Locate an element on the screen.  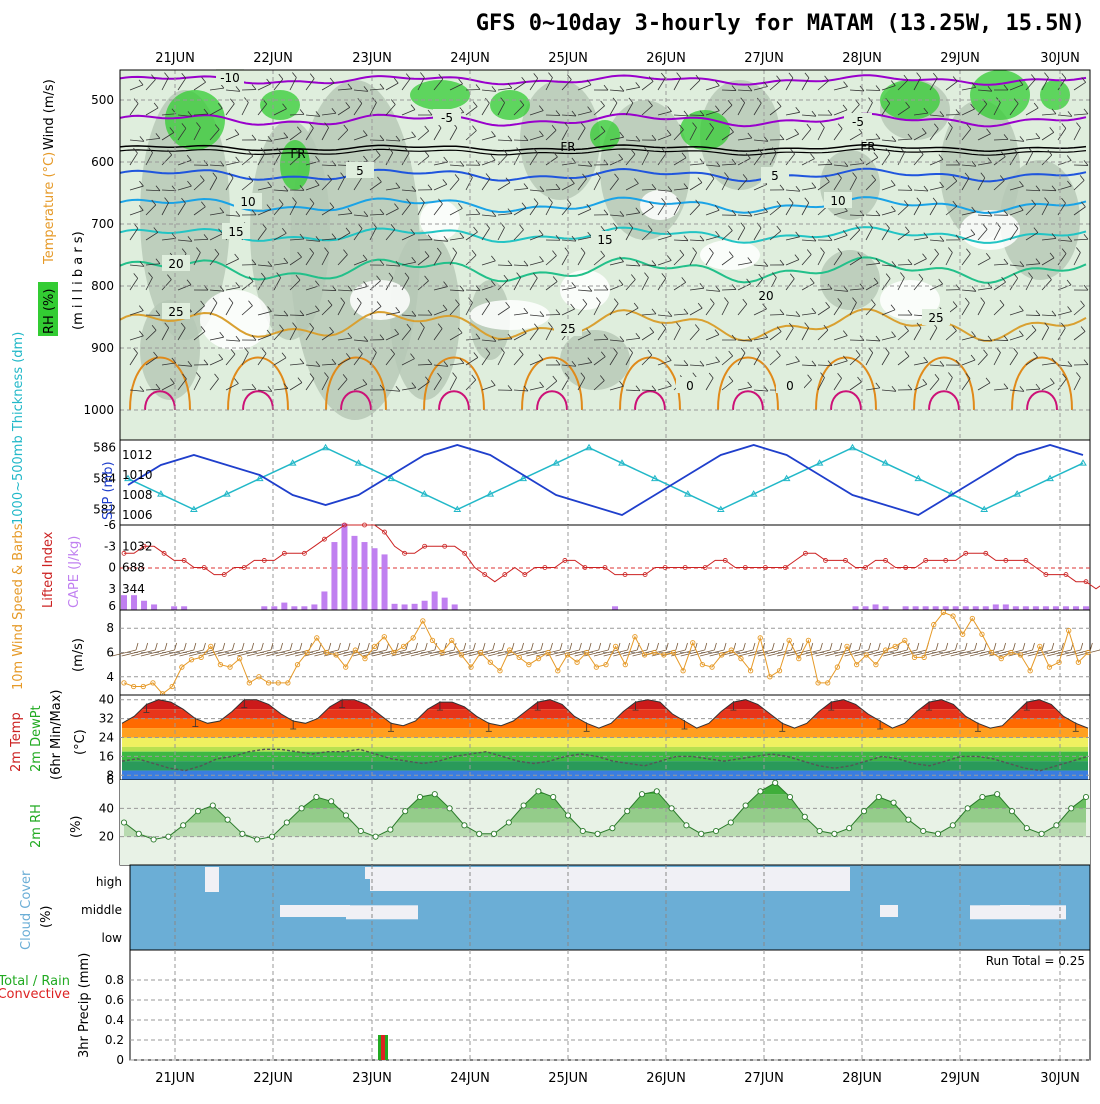
cloud-level-middle: middle is located at coordinates (101, 910).